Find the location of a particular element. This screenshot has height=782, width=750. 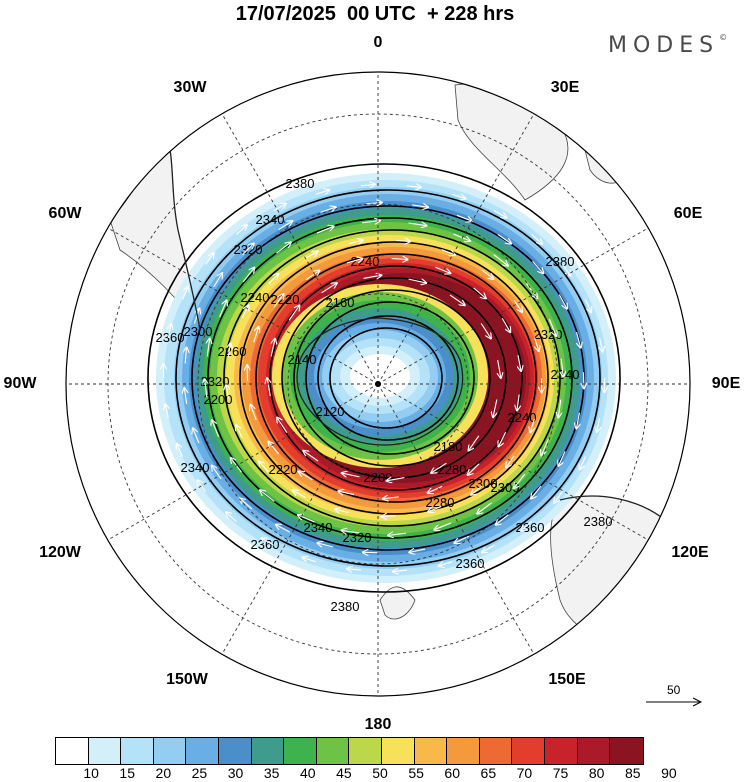

contour-label: 2220 is located at coordinates (285, 299).